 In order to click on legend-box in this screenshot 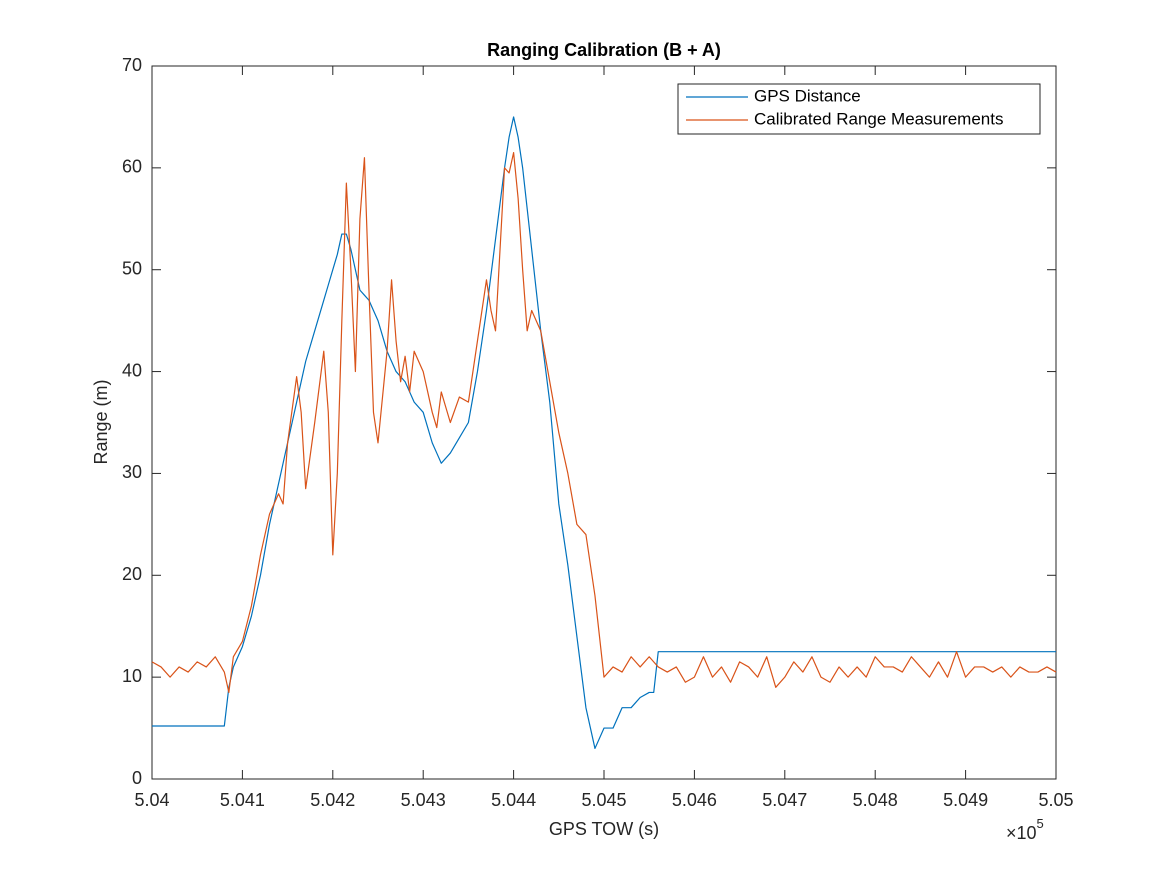, I will do `click(859, 109)`.